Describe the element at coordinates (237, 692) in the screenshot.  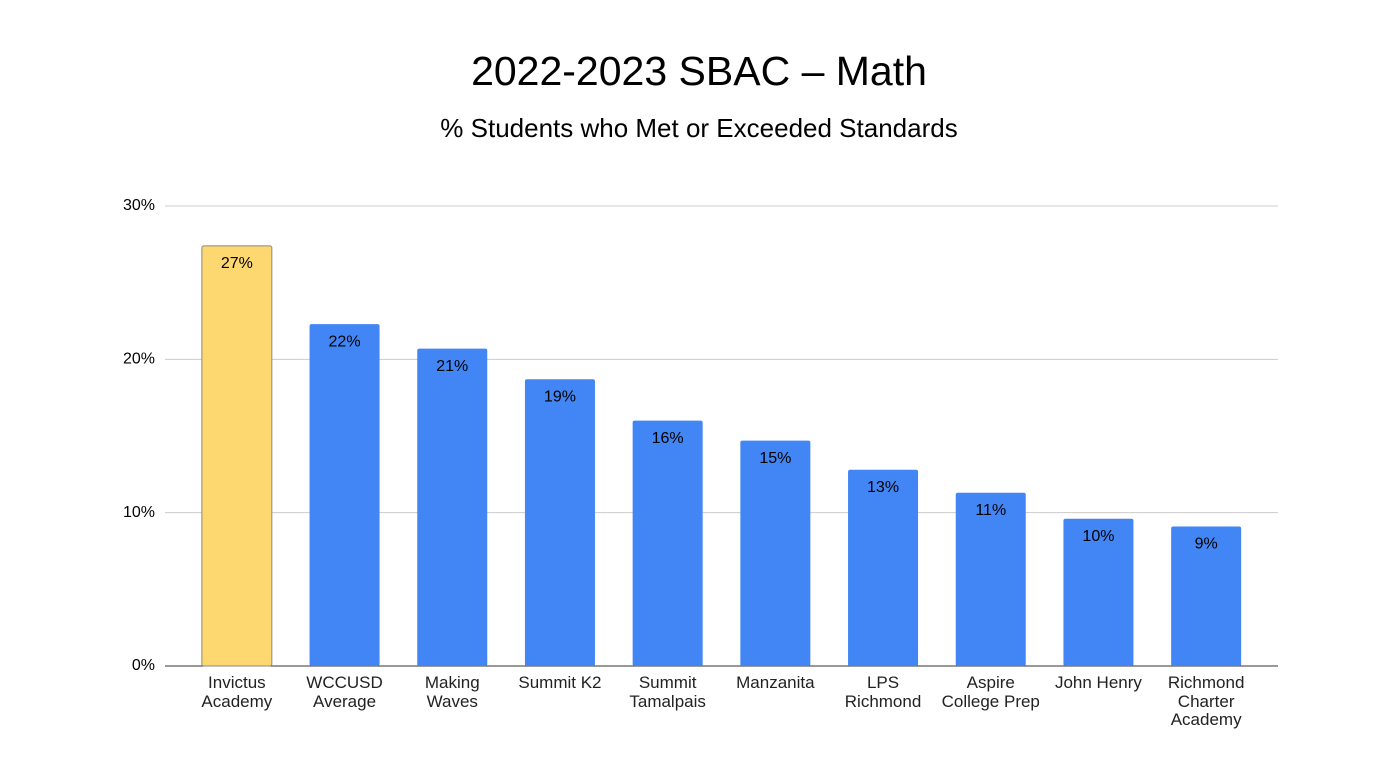
I see `x-tick-label: Invictus Academy` at that location.